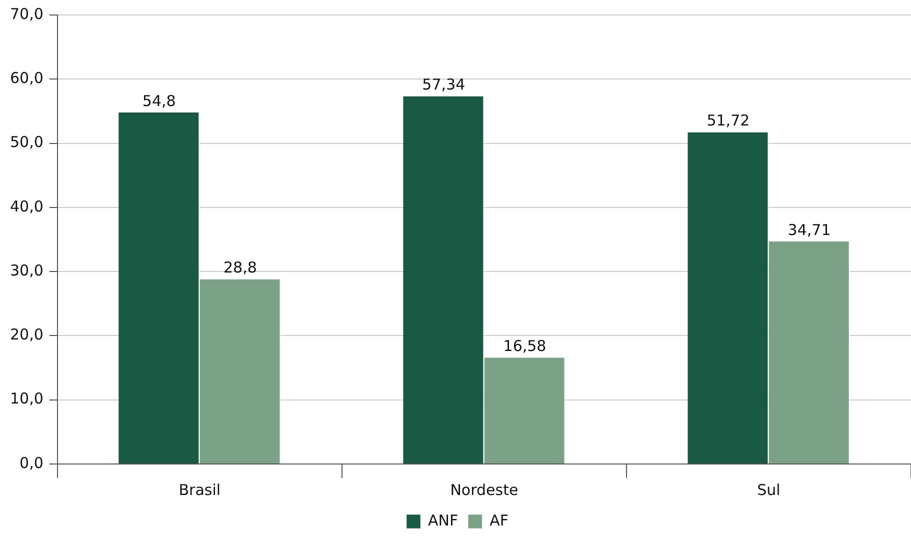 This screenshot has height=539, width=911. What do you see at coordinates (27, 206) in the screenshot?
I see `y-tick-label: 40,0` at bounding box center [27, 206].